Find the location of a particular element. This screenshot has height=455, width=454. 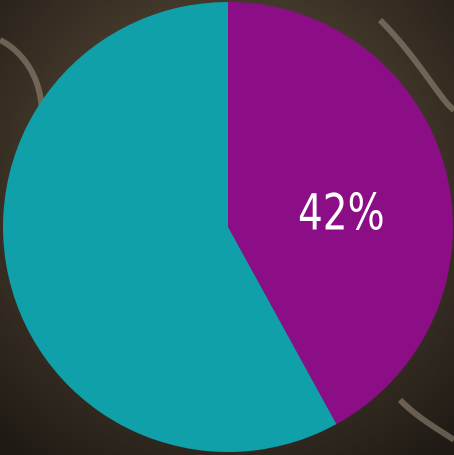

slice-label: 42% is located at coordinates (341, 211).